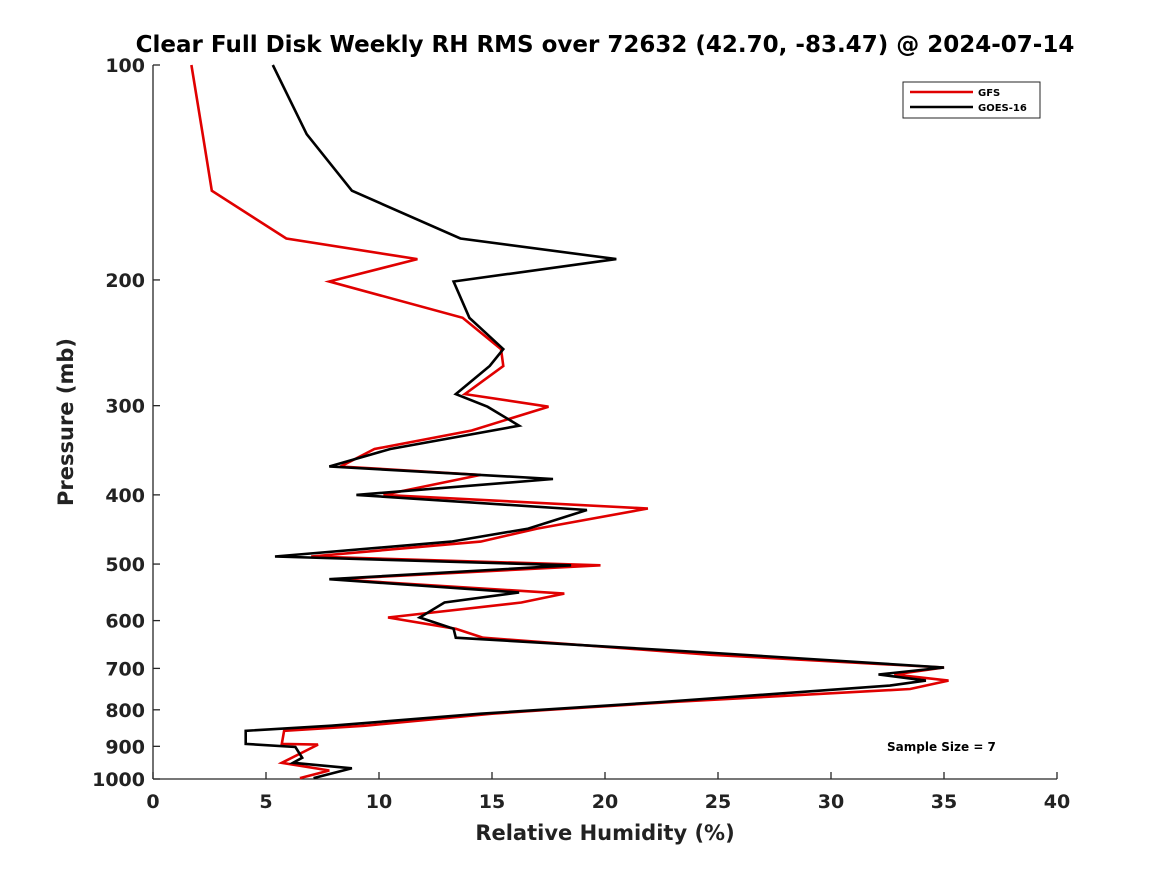 This screenshot has height=875, width=1167. Describe the element at coordinates (1057, 802) in the screenshot. I see `x-tick-label: 40` at that location.